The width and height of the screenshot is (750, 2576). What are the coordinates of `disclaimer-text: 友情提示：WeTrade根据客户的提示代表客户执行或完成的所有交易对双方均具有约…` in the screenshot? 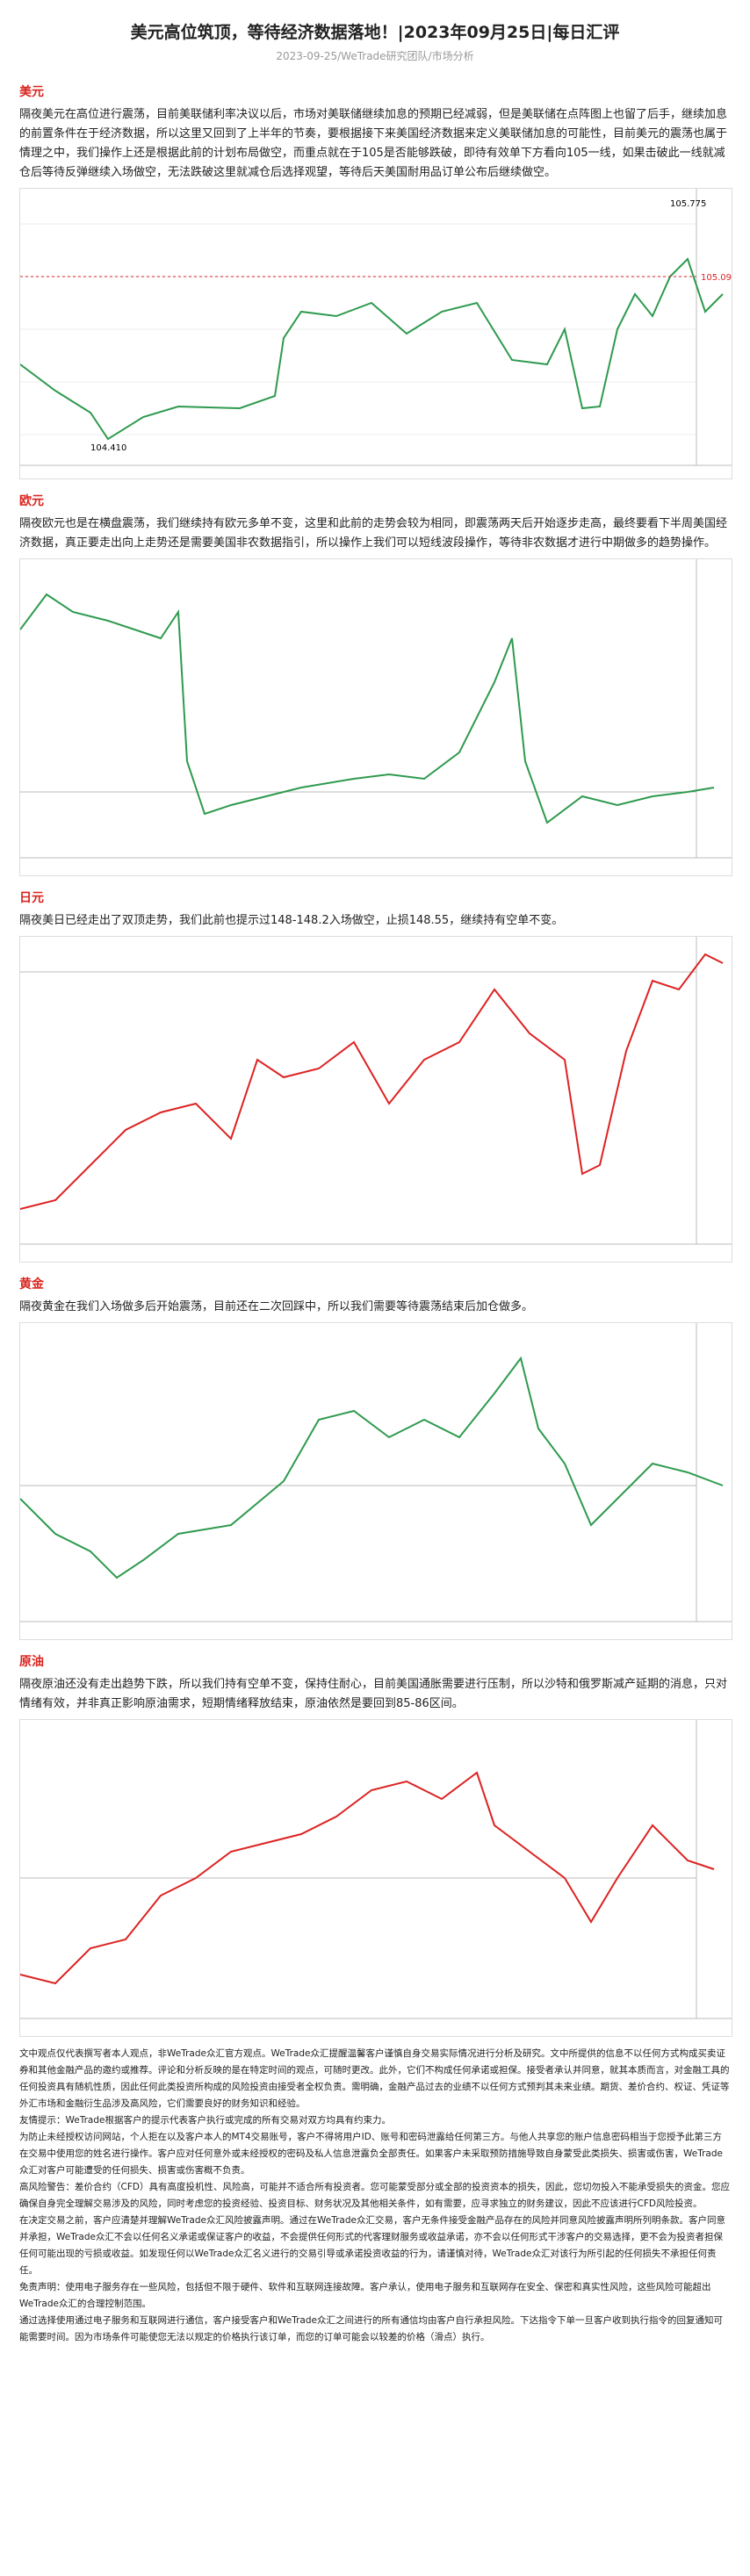 It's located at (205, 2120).